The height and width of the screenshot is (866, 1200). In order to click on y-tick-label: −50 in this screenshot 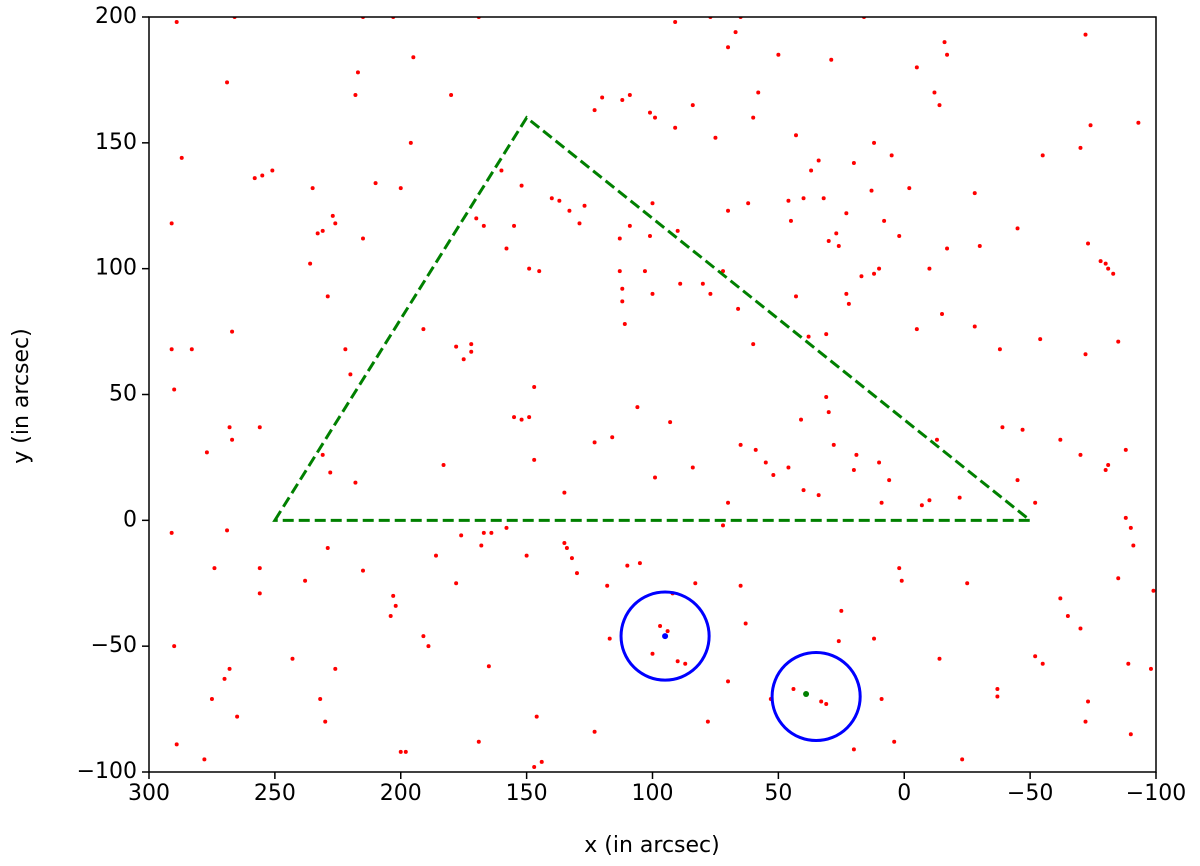, I will do `click(114, 645)`.